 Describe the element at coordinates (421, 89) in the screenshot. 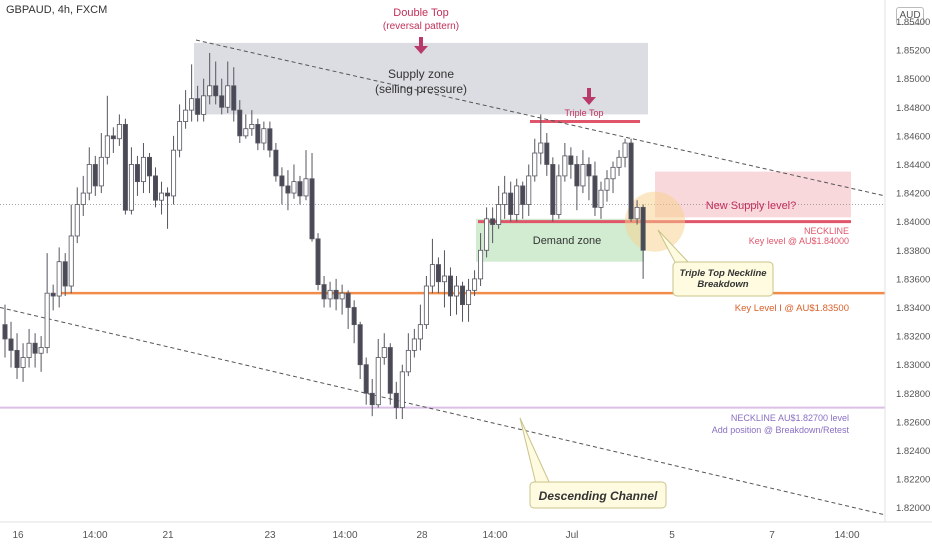

I see `supply-zone-sublabel: (selling pressure)` at that location.